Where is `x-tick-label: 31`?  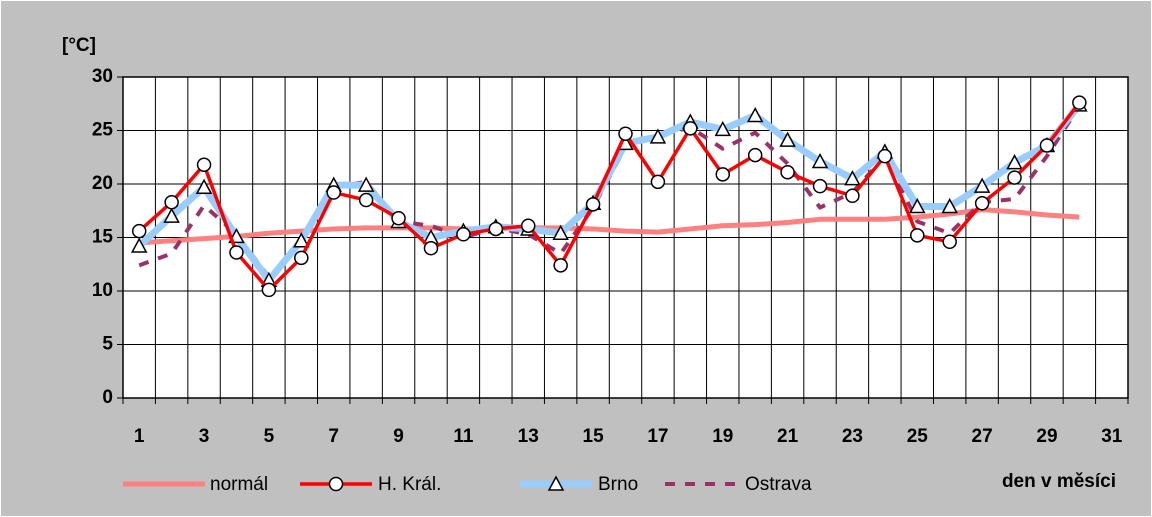
x-tick-label: 31 is located at coordinates (1112, 436).